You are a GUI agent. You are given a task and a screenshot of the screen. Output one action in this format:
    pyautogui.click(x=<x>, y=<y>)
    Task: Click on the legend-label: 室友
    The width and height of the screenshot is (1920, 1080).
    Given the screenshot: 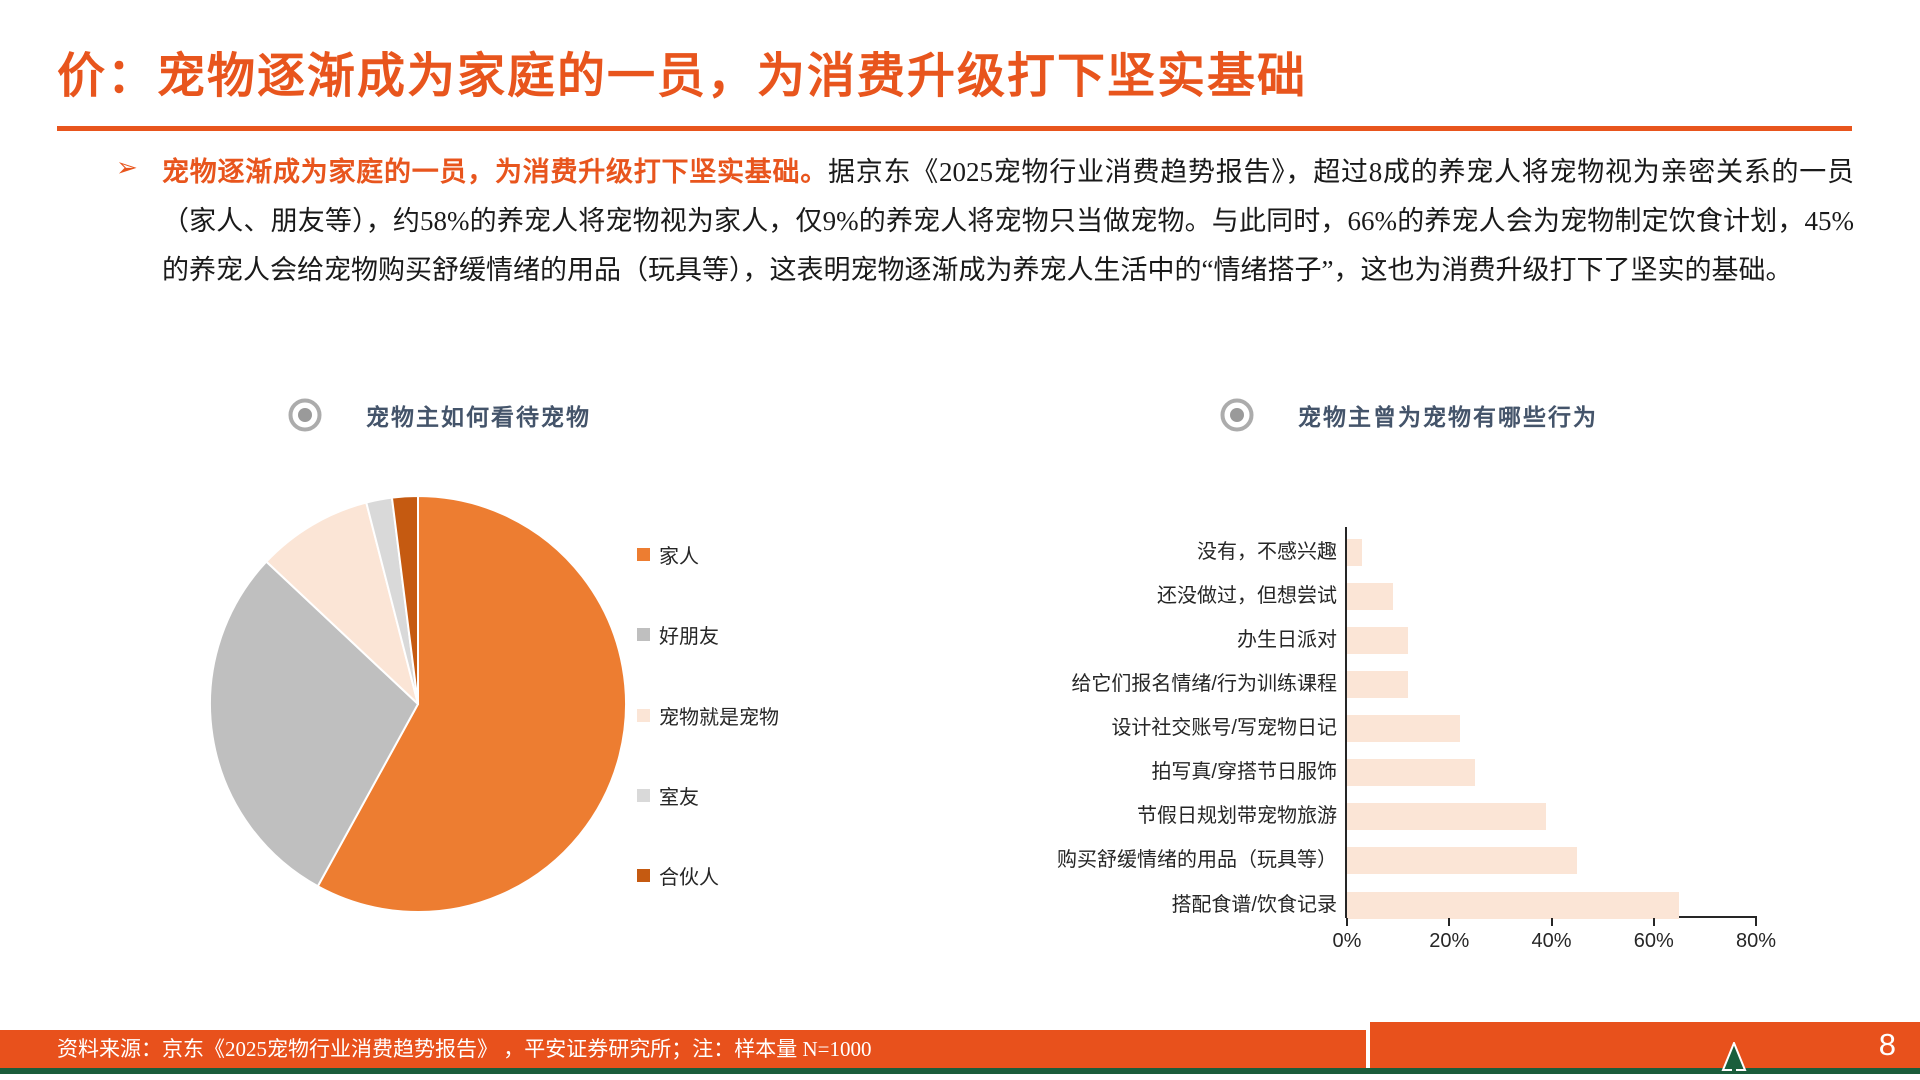 What is the action you would take?
    pyautogui.click(x=679, y=797)
    